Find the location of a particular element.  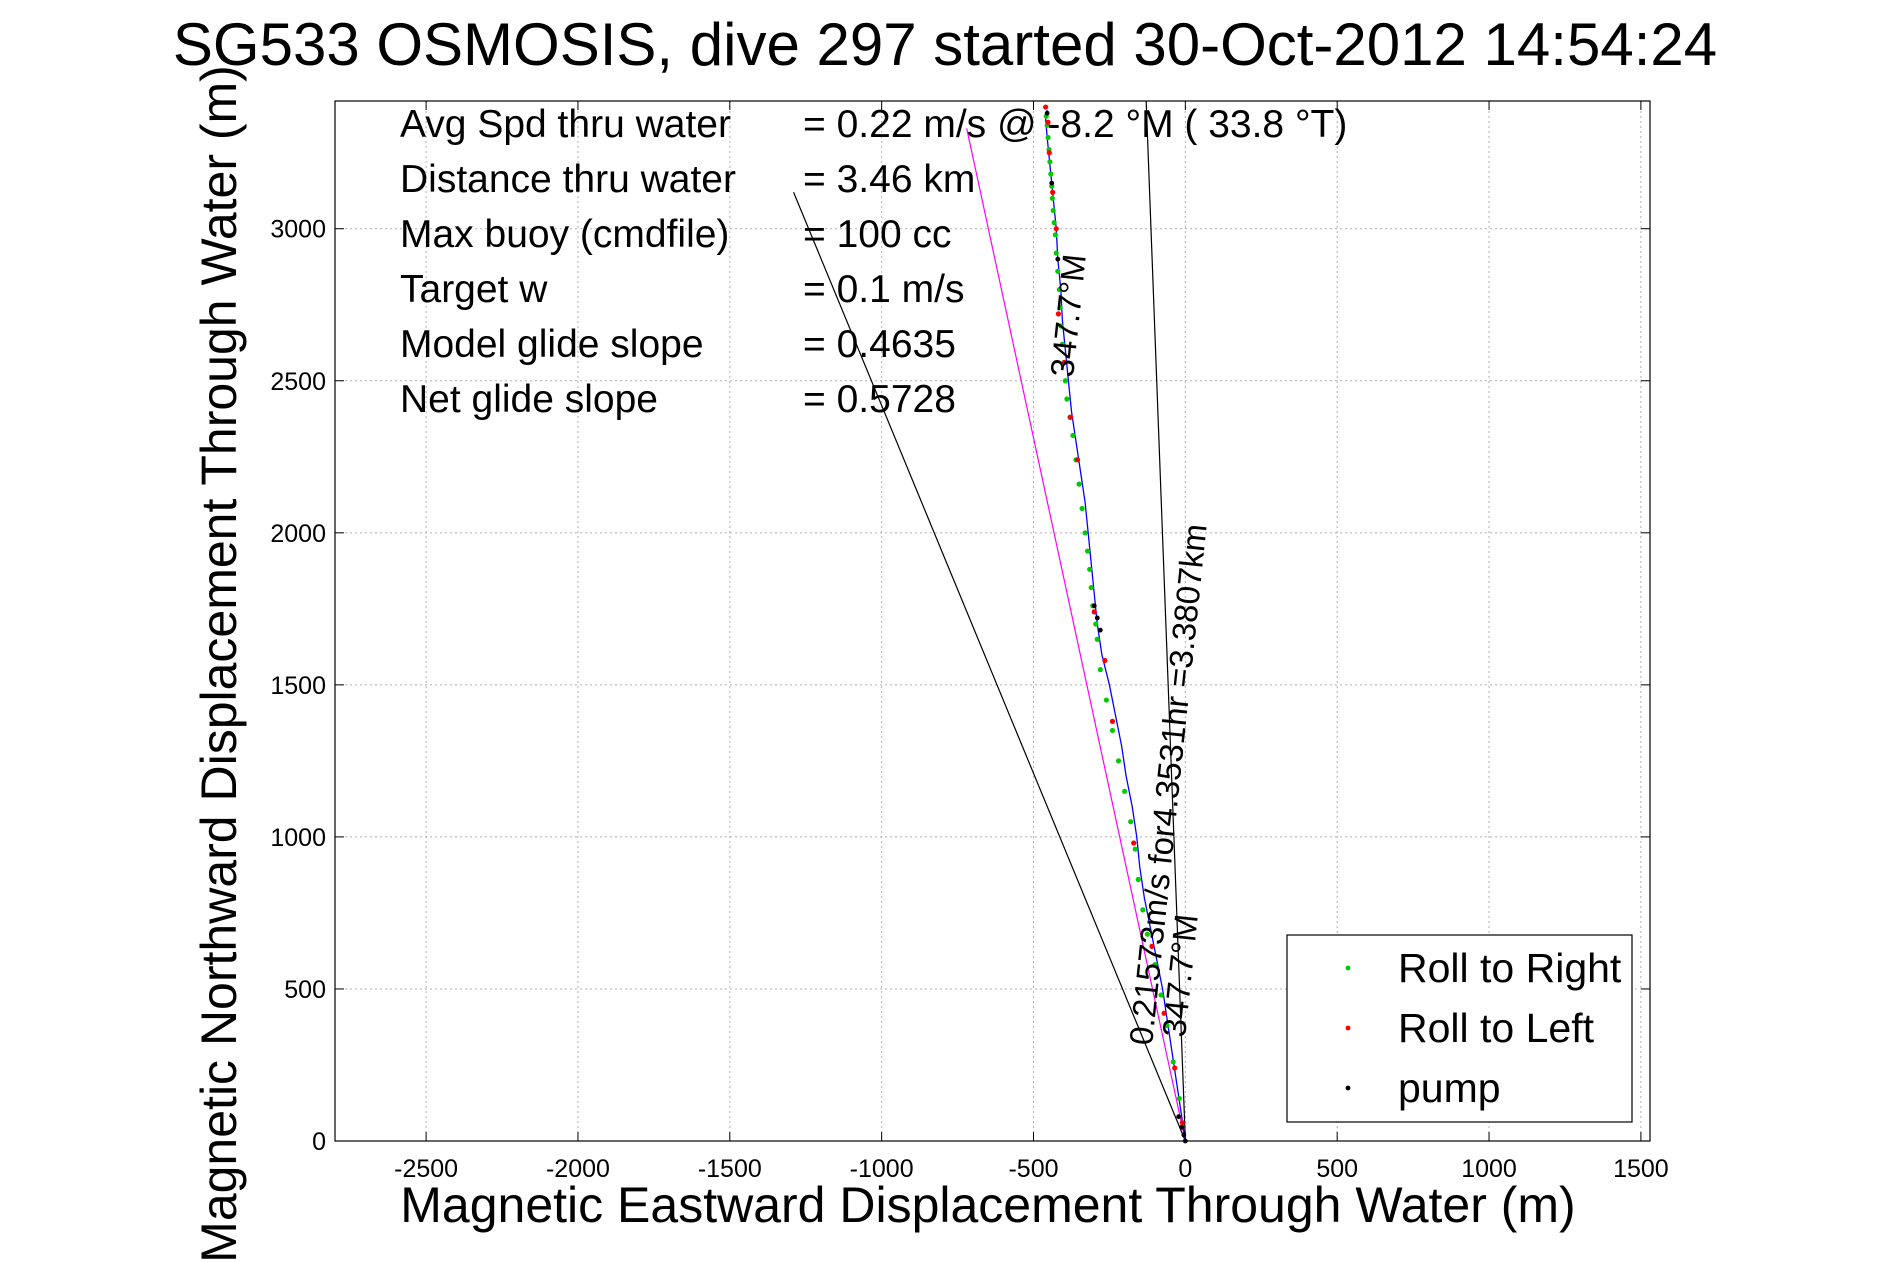

x-tick-label: 0 is located at coordinates (1185, 1169).